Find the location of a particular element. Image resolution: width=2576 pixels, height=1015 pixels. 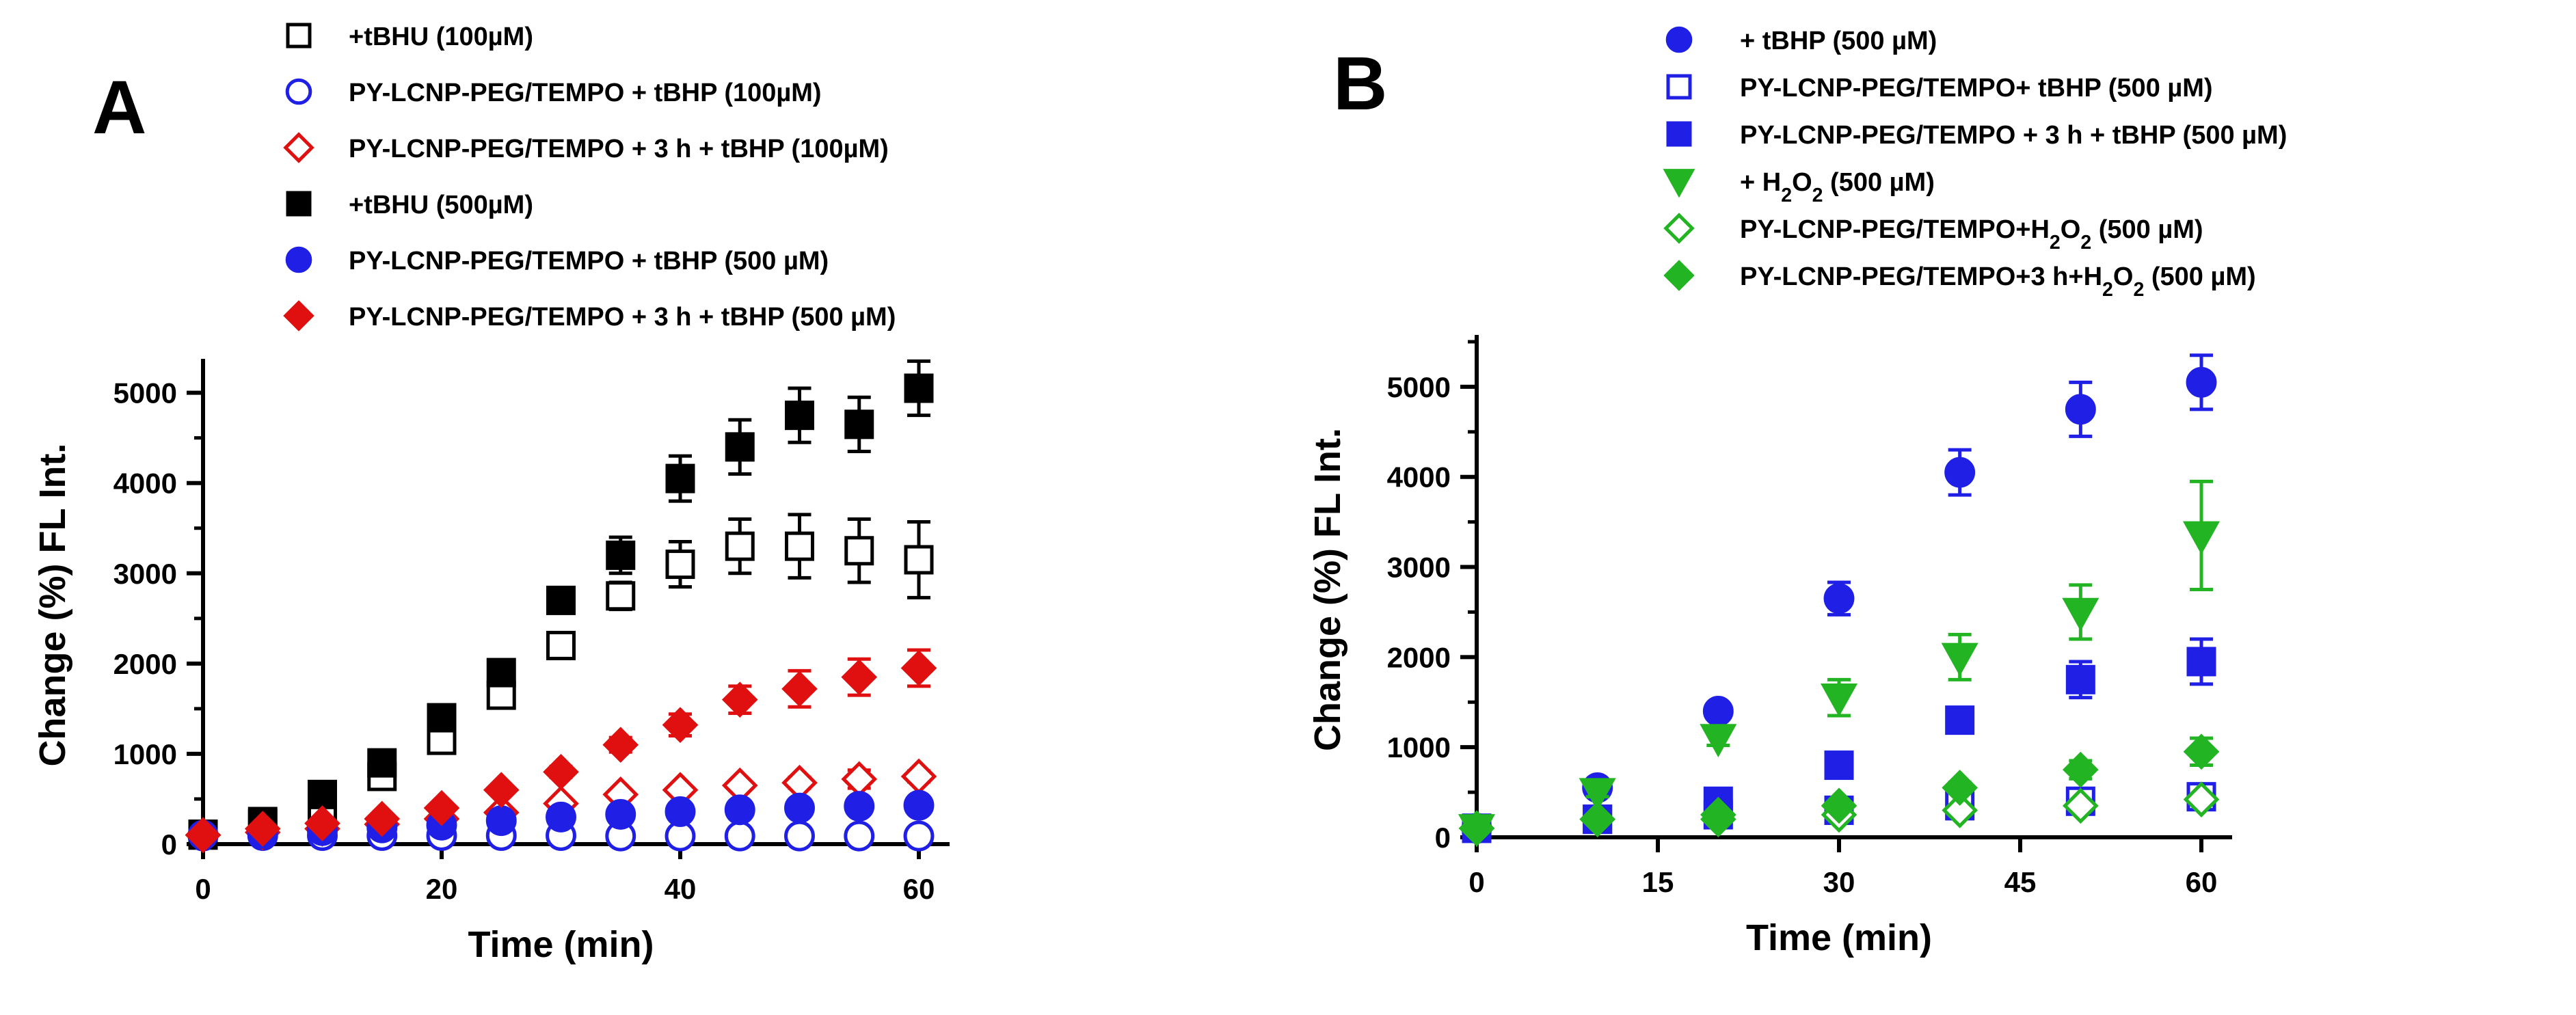

x-tick-label-15: 15 is located at coordinates (1658, 882).